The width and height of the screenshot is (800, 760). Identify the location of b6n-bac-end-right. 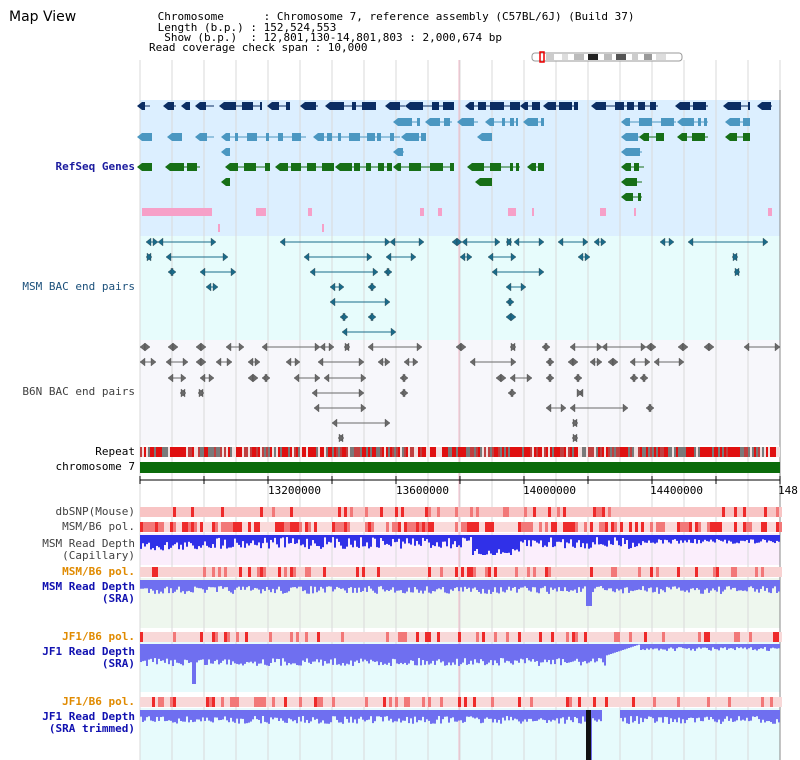
(575, 362).